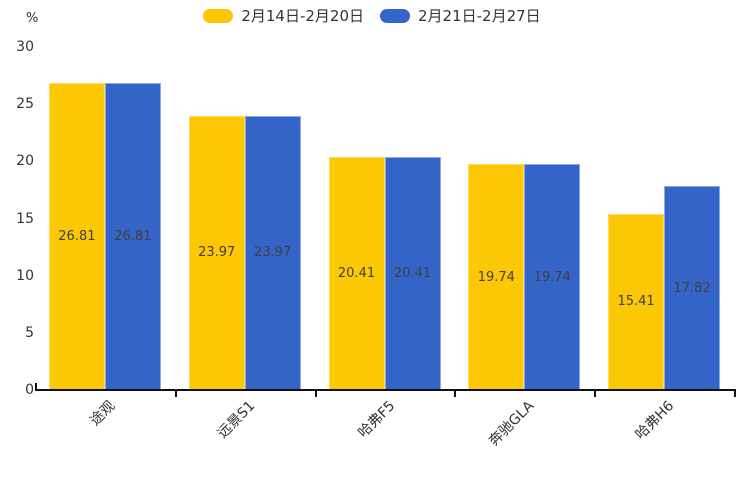 This screenshot has width=744, height=496. Describe the element at coordinates (479, 16) in the screenshot. I see `legend-label: 2月21日-2月27日` at that location.